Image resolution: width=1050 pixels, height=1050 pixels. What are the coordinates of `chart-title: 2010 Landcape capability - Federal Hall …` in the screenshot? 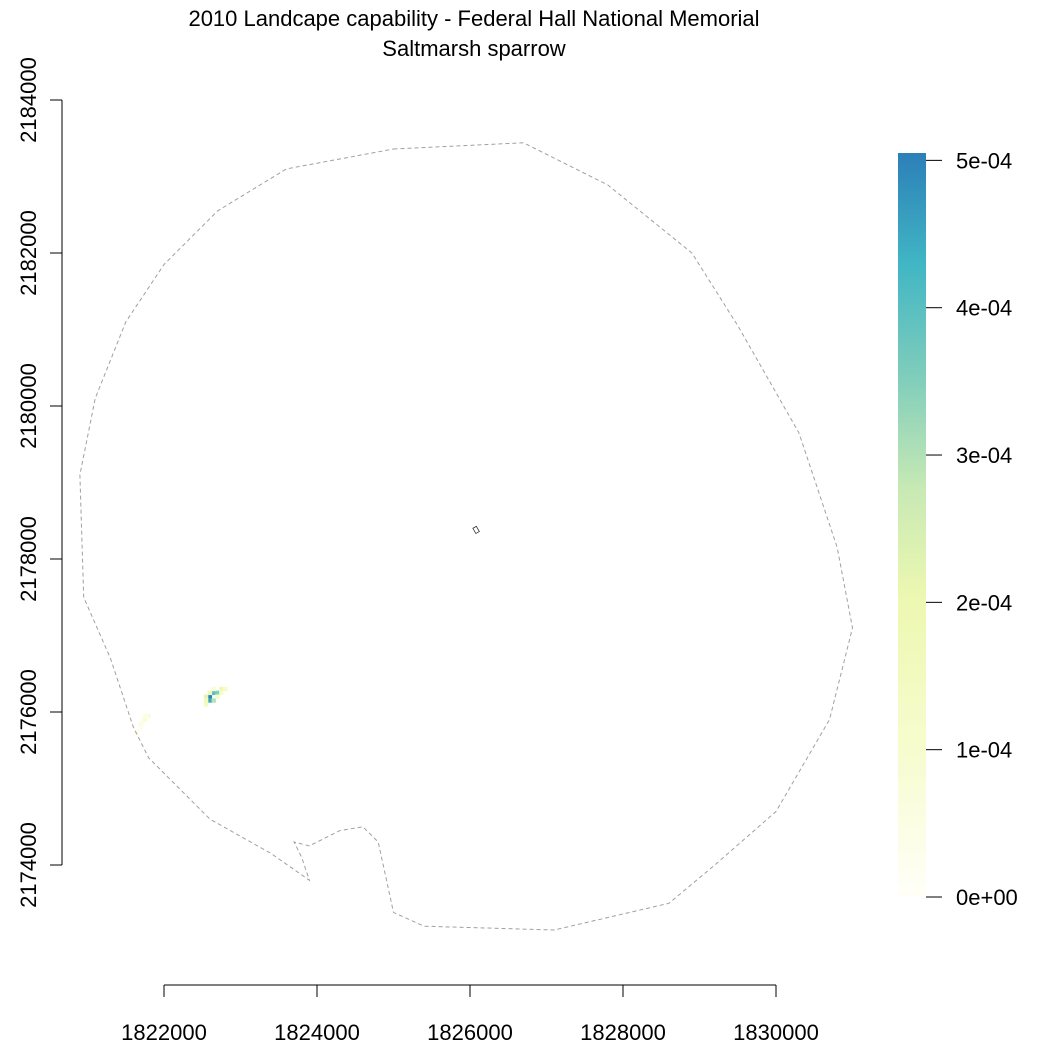 It's located at (473, 18).